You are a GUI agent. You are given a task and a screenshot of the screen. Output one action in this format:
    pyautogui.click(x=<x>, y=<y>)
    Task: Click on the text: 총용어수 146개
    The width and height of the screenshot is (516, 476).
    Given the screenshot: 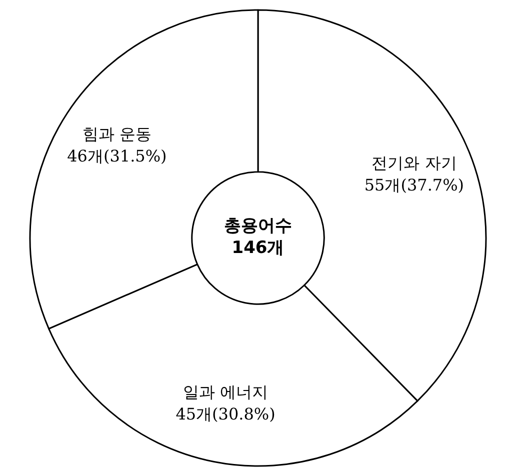 What is the action you would take?
    pyautogui.click(x=258, y=237)
    